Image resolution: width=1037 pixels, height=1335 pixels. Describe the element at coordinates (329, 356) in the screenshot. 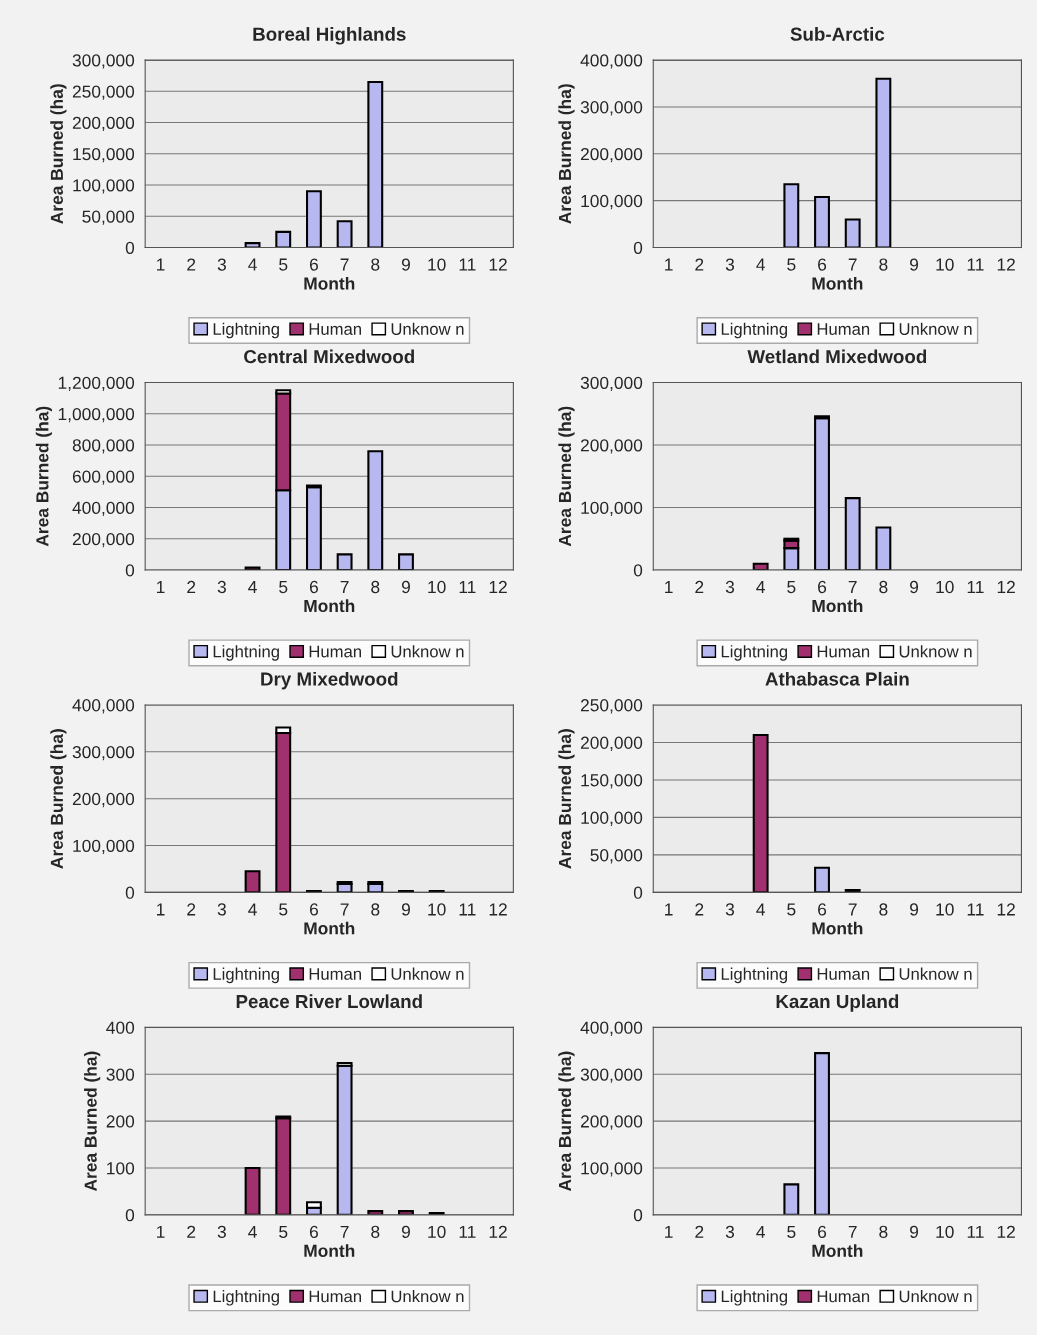

I see `chart-title: Central Mixedwood` at that location.